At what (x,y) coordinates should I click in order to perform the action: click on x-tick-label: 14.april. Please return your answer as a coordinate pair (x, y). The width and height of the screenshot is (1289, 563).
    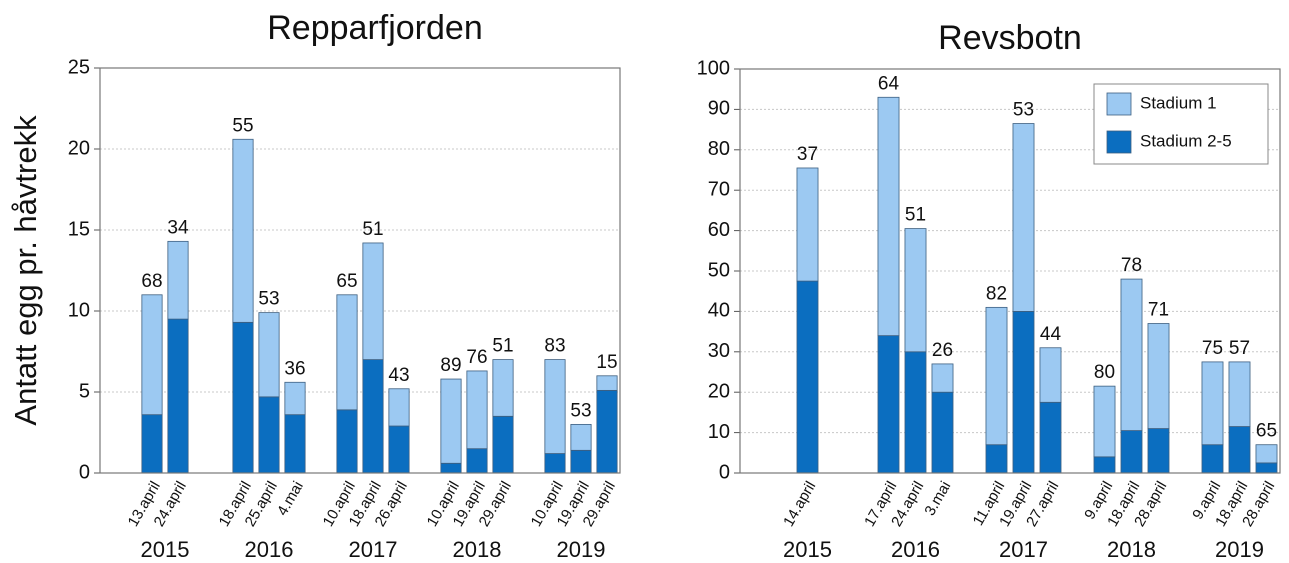
    Looking at the image, I should click on (799, 503).